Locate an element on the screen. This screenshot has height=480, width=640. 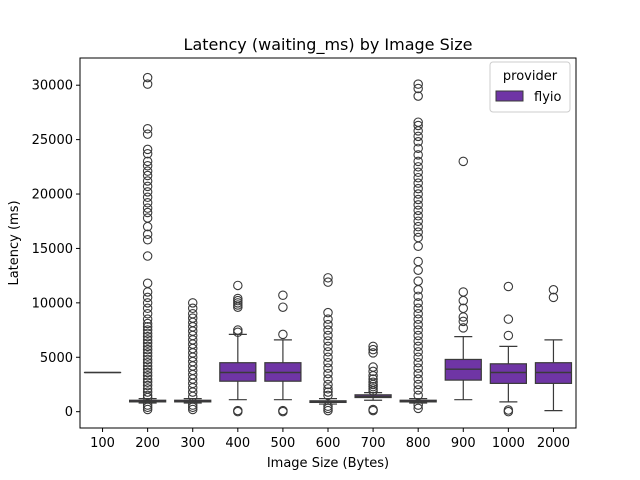
legend: provider flyio is located at coordinates (530, 87).